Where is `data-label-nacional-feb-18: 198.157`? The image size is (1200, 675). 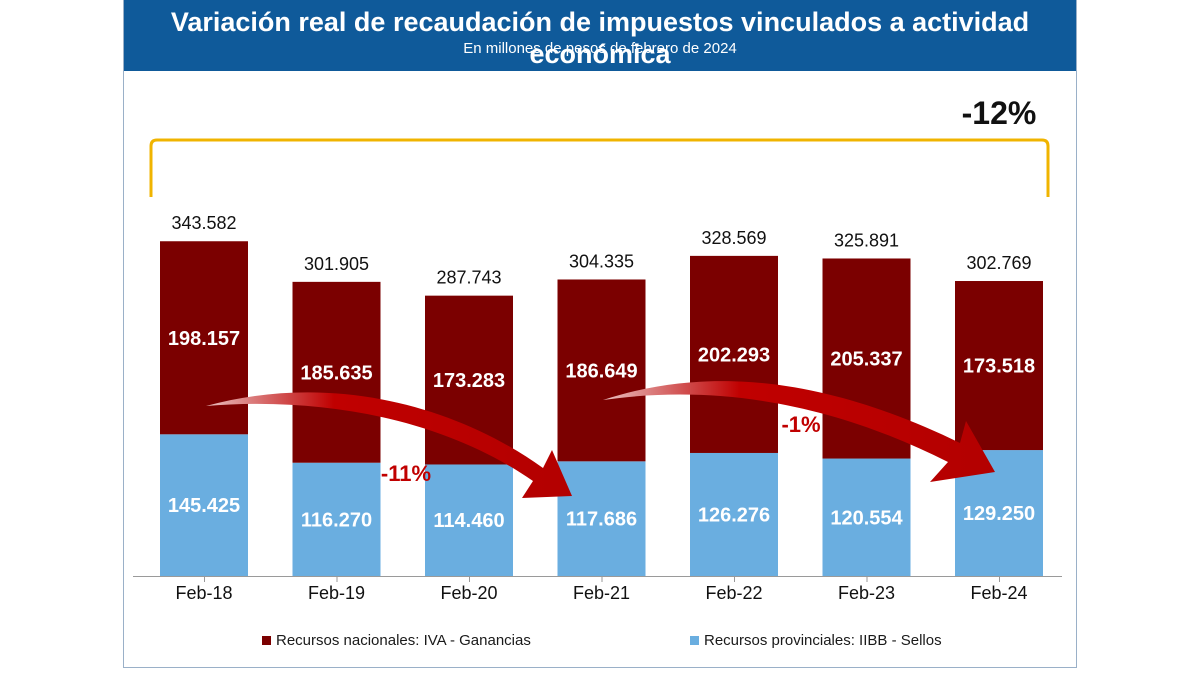 data-label-nacional-feb-18: 198.157 is located at coordinates (204, 339).